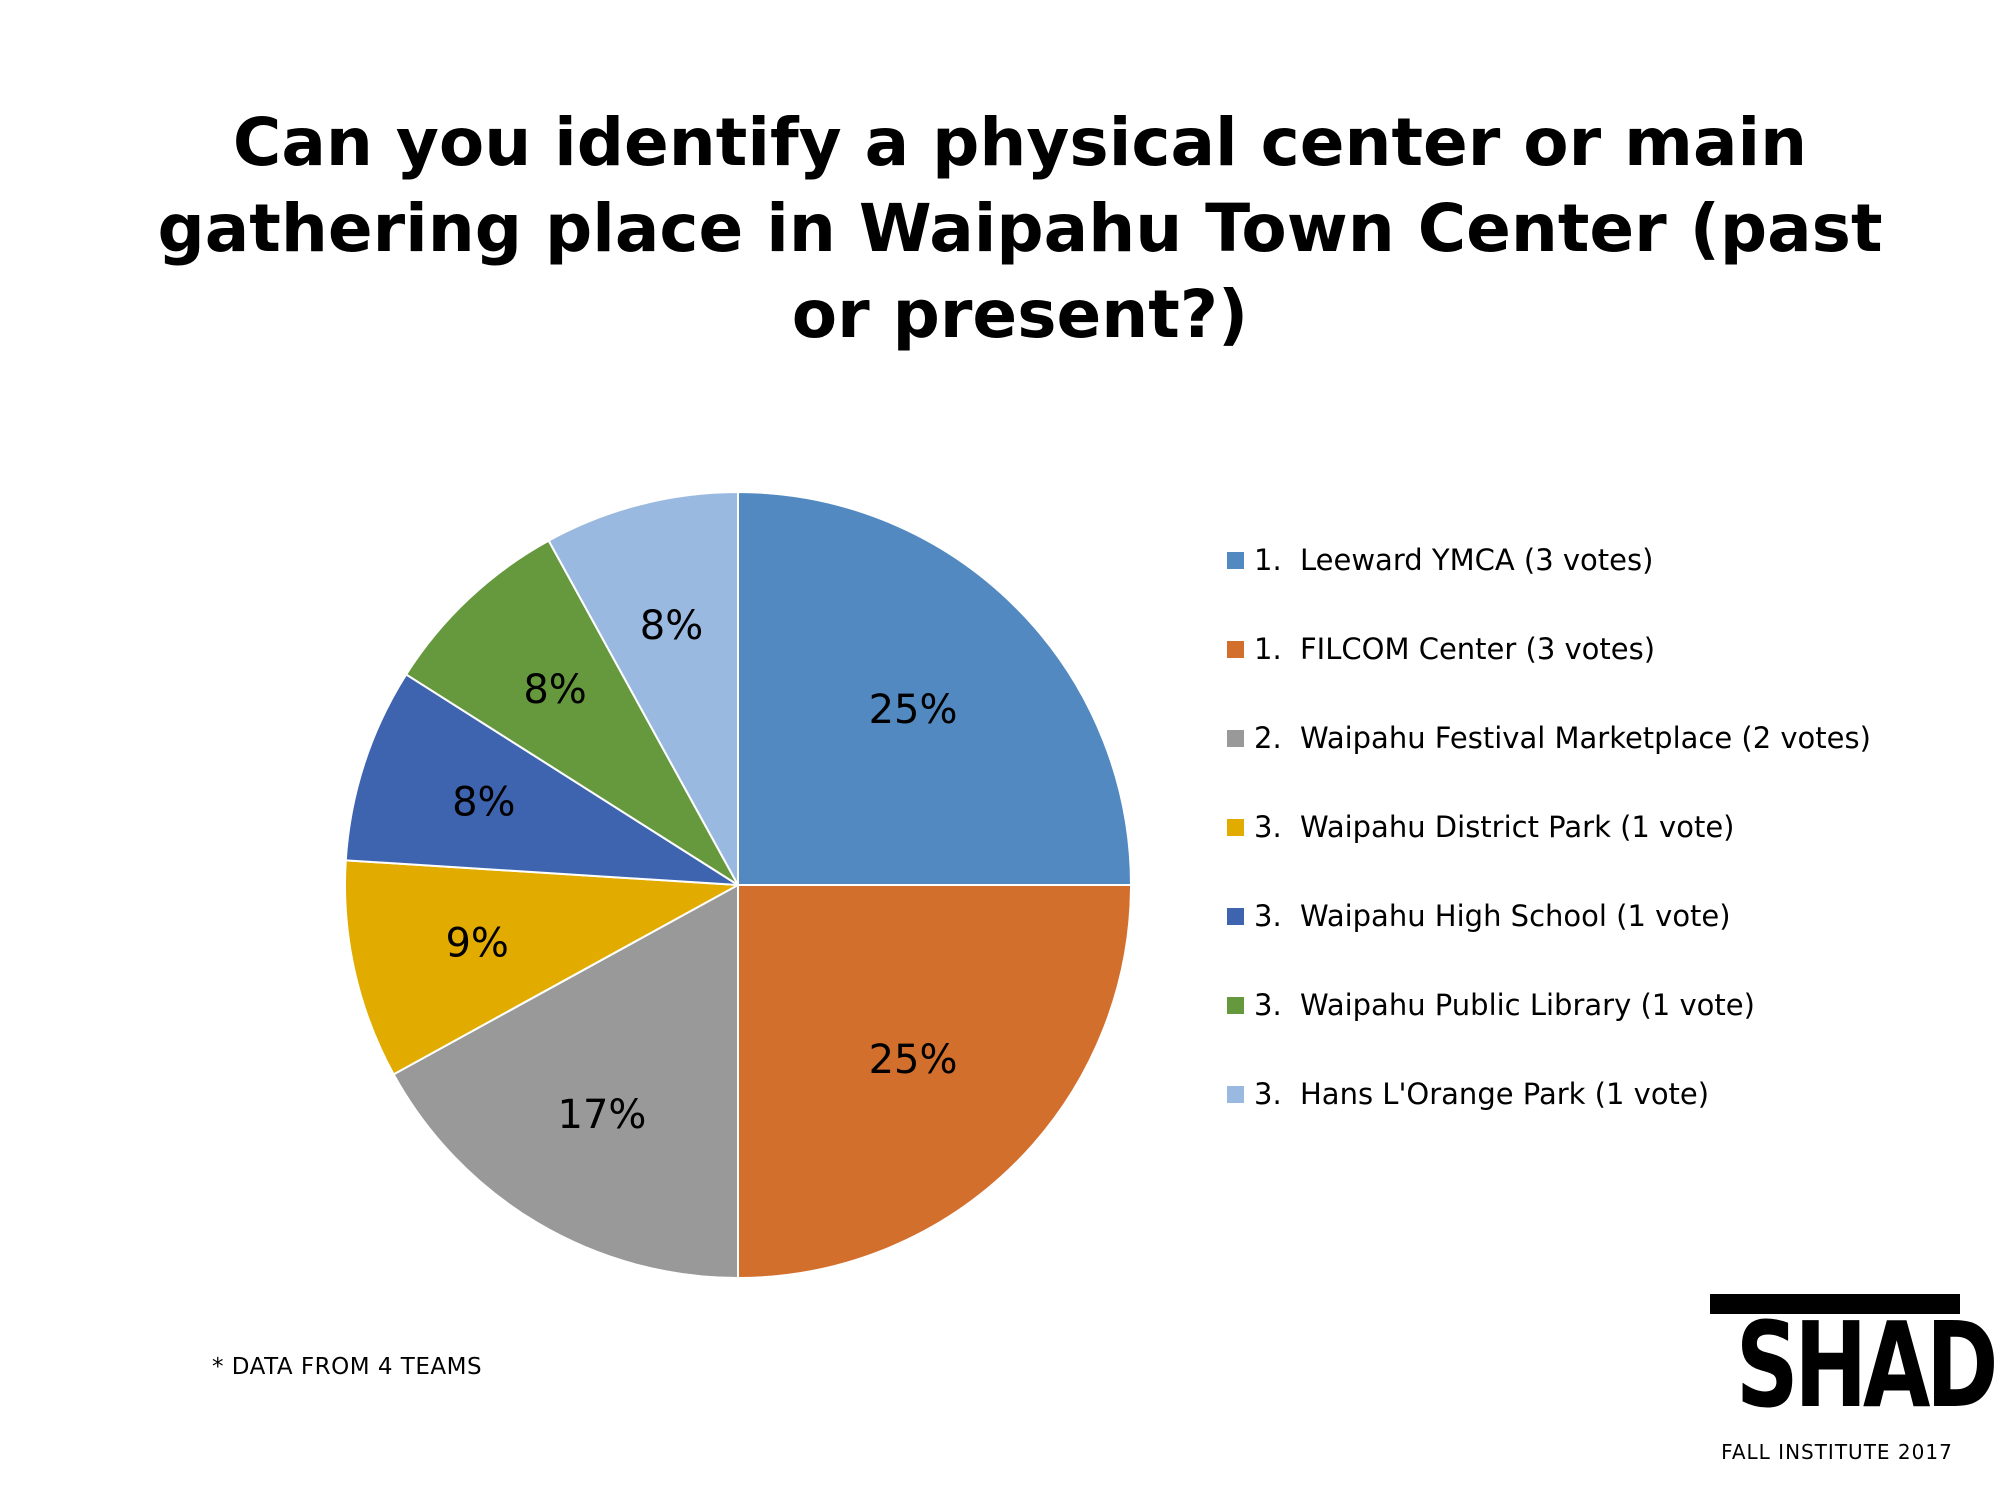  What do you see at coordinates (1867, 1365) in the screenshot?
I see `logo-wordmark: SHADE` at bounding box center [1867, 1365].